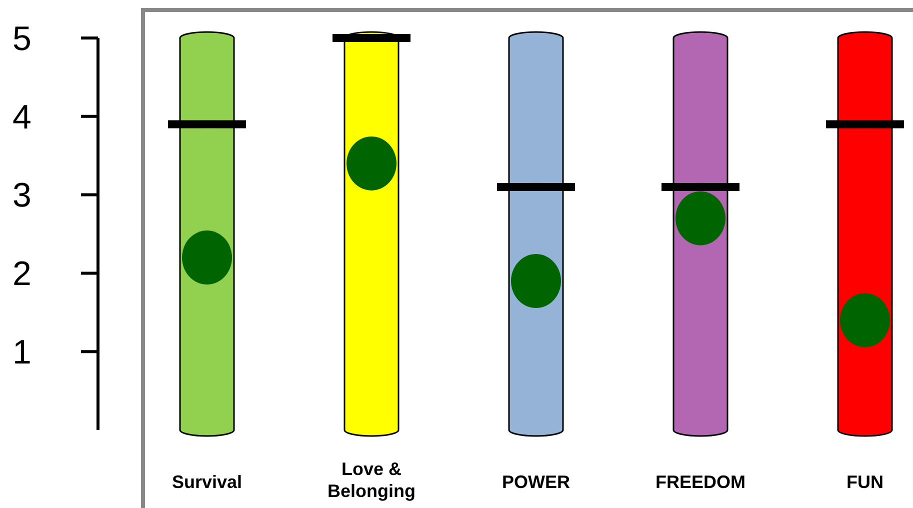 This screenshot has width=913, height=508. I want to click on x-tick-label: FREEDOM, so click(701, 482).